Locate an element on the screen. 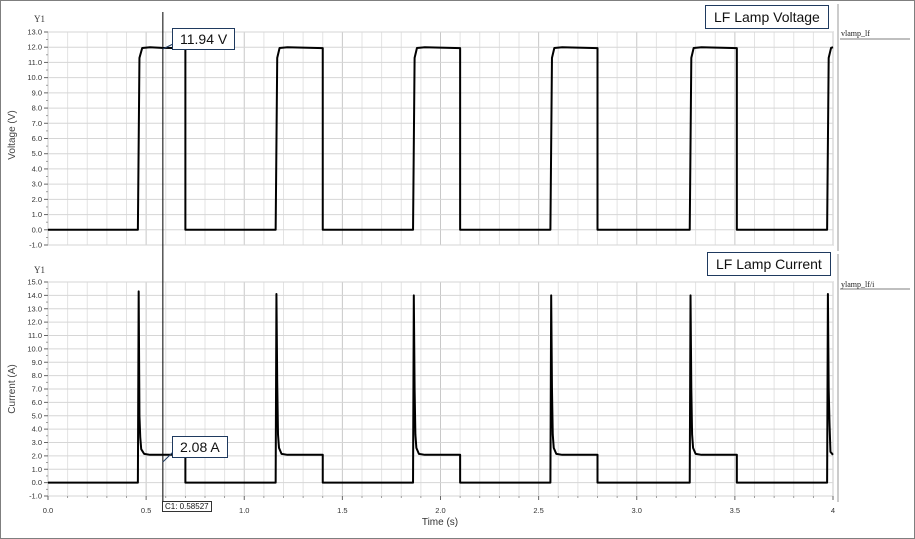 This screenshot has width=915, height=539. voltage-ytick-label: 4.0 is located at coordinates (37, 168).